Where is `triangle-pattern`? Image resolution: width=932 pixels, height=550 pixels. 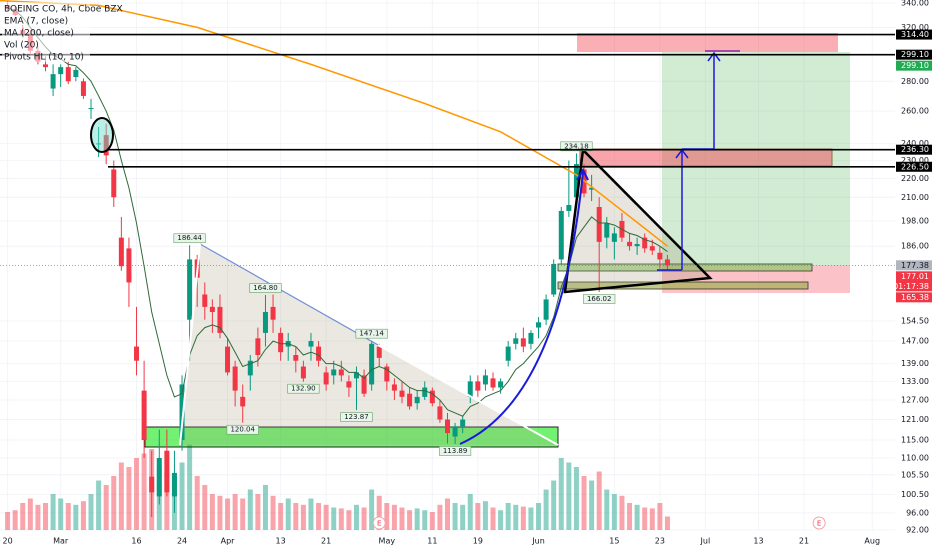 triangle-pattern is located at coordinates (637, 221).